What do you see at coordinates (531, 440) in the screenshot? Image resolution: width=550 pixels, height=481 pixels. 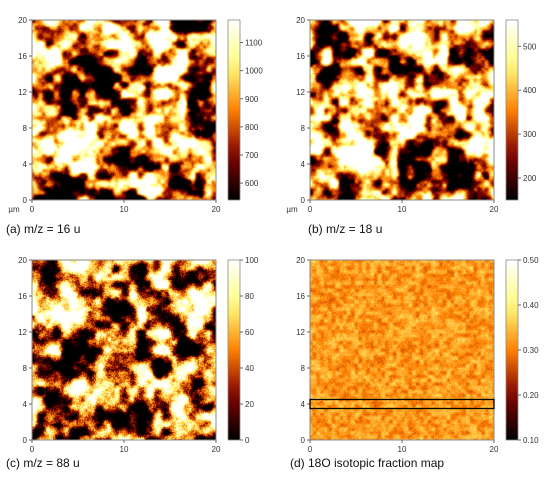 I see `colorbar-tick-label: 0.10` at bounding box center [531, 440].